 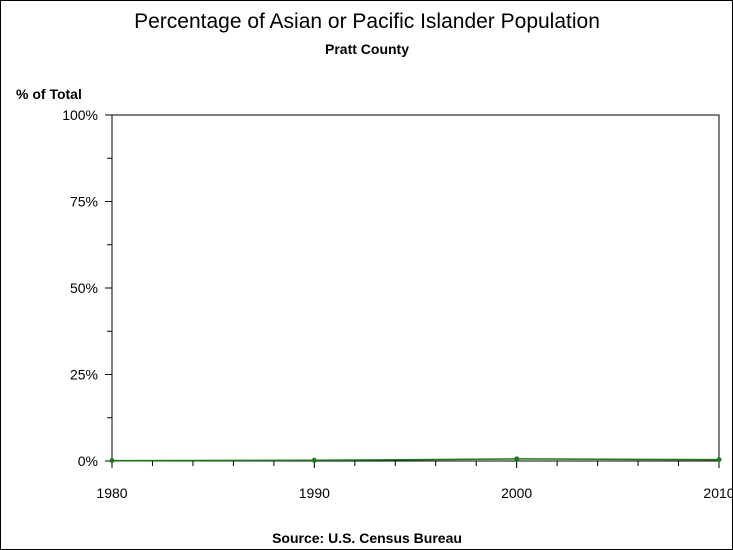 What do you see at coordinates (111, 493) in the screenshot?
I see `x-tick-label: 1980` at bounding box center [111, 493].